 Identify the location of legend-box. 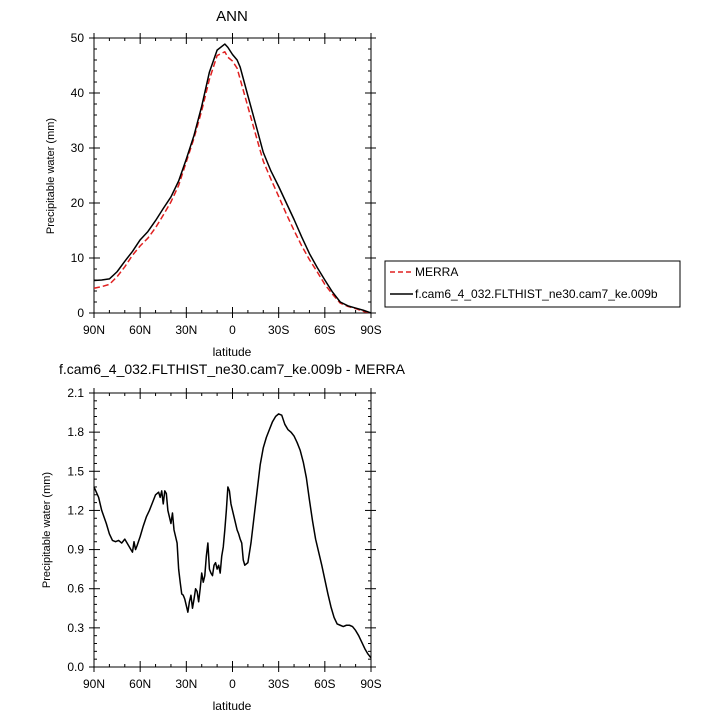
(532, 284).